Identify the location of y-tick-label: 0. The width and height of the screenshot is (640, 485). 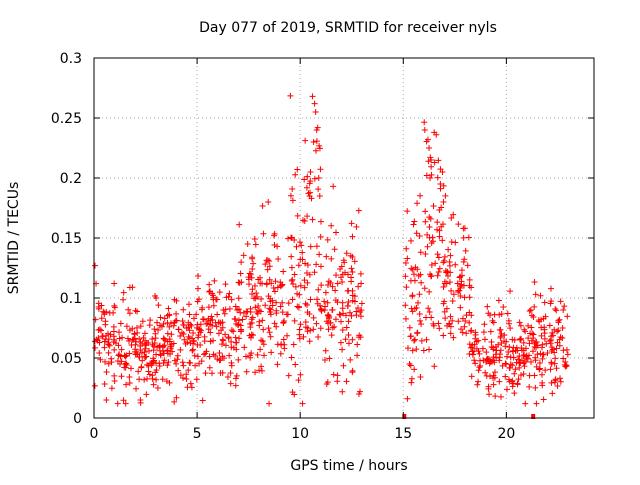
(77, 419).